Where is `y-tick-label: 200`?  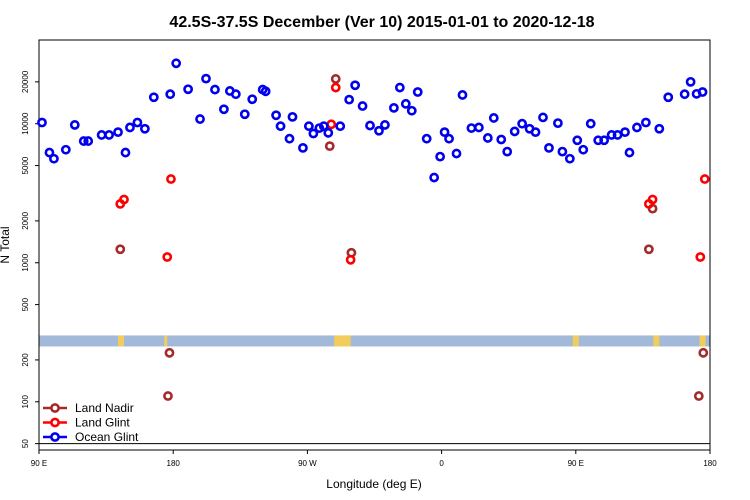
y-tick-label: 200 is located at coordinates (25, 360).